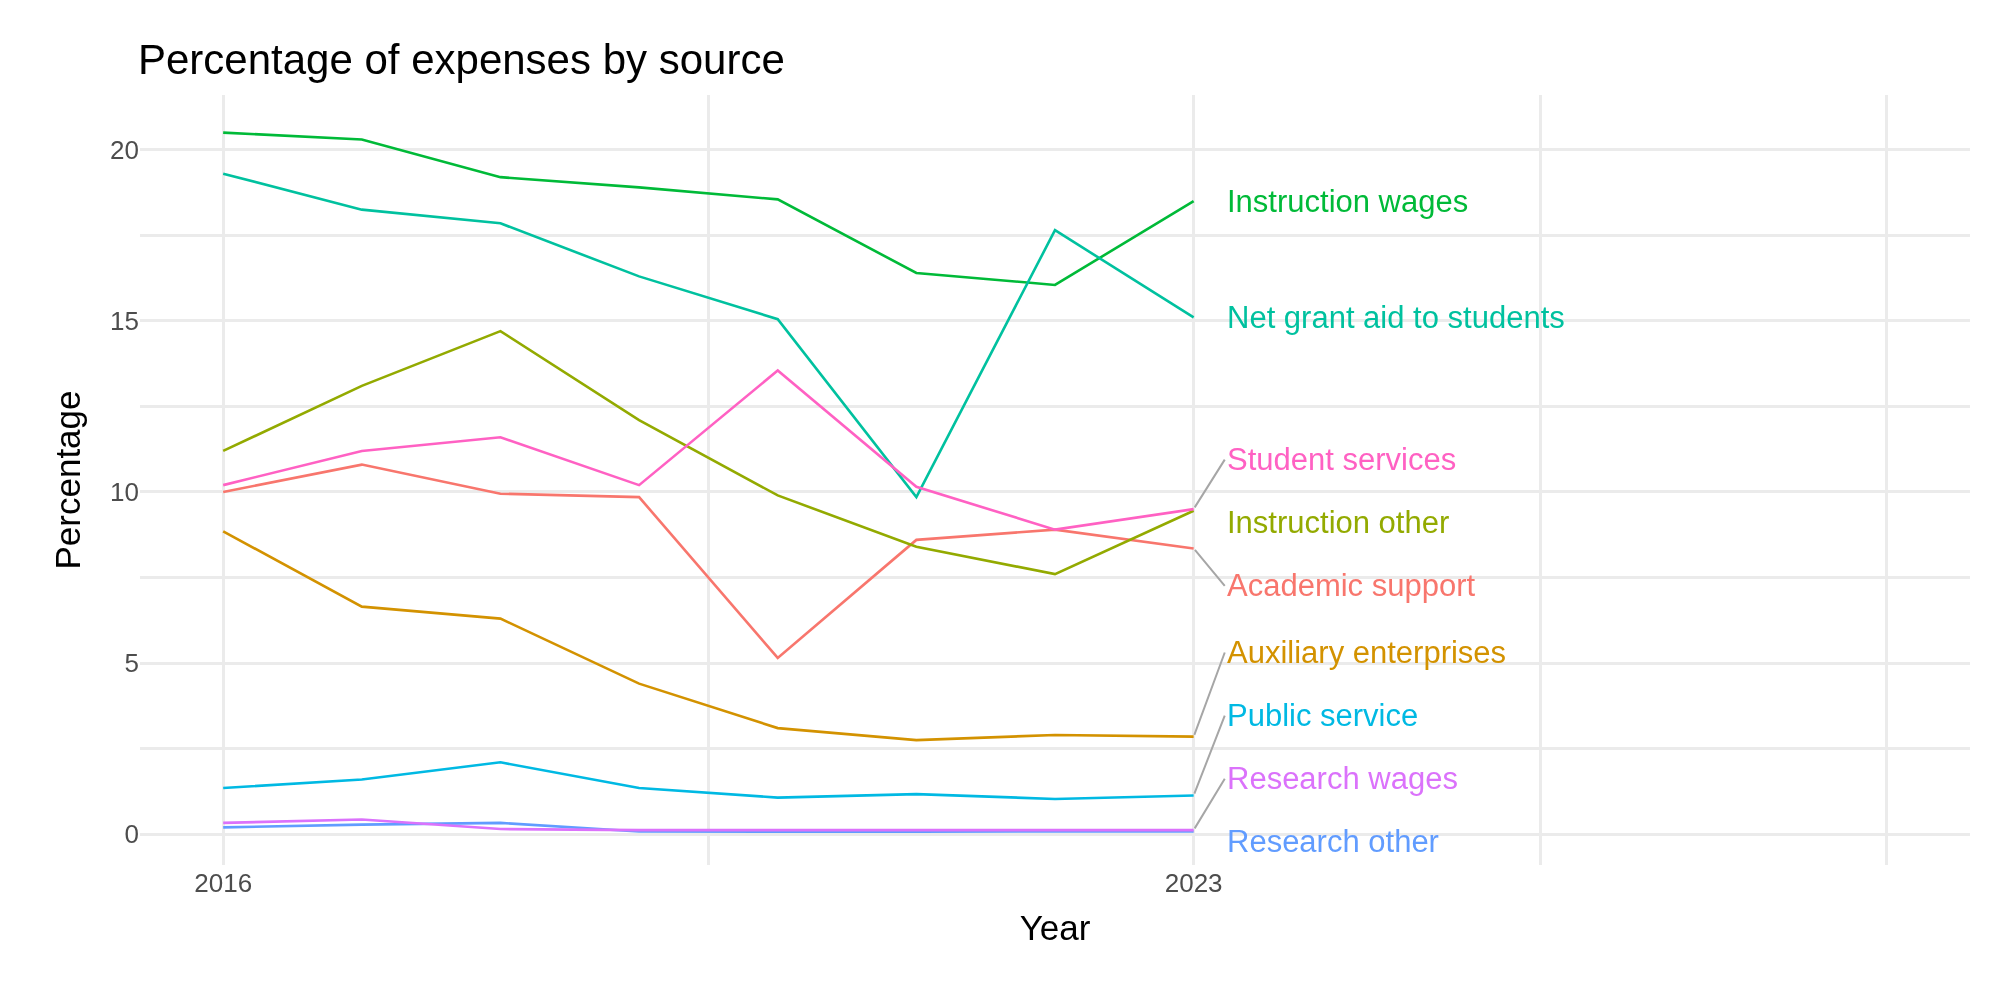 This screenshot has width=2000, height=1000. I want to click on x-tick-label: 2016, so click(223, 883).